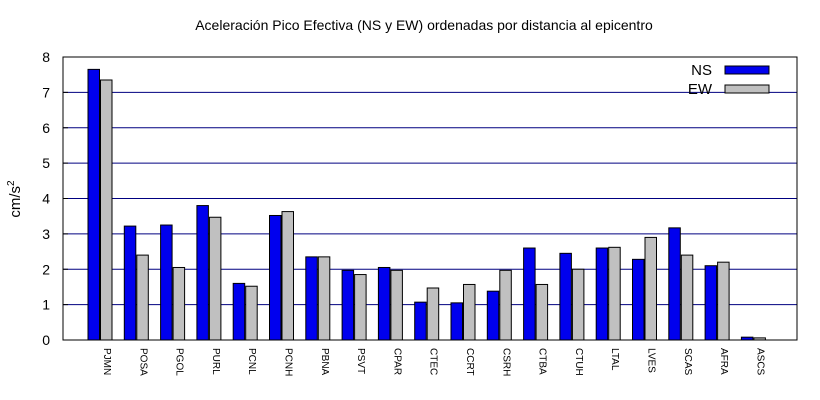 Image resolution: width=820 pixels, height=400 pixels. Describe the element at coordinates (142, 362) in the screenshot. I see `x-tick-label-posa: POSA` at that location.